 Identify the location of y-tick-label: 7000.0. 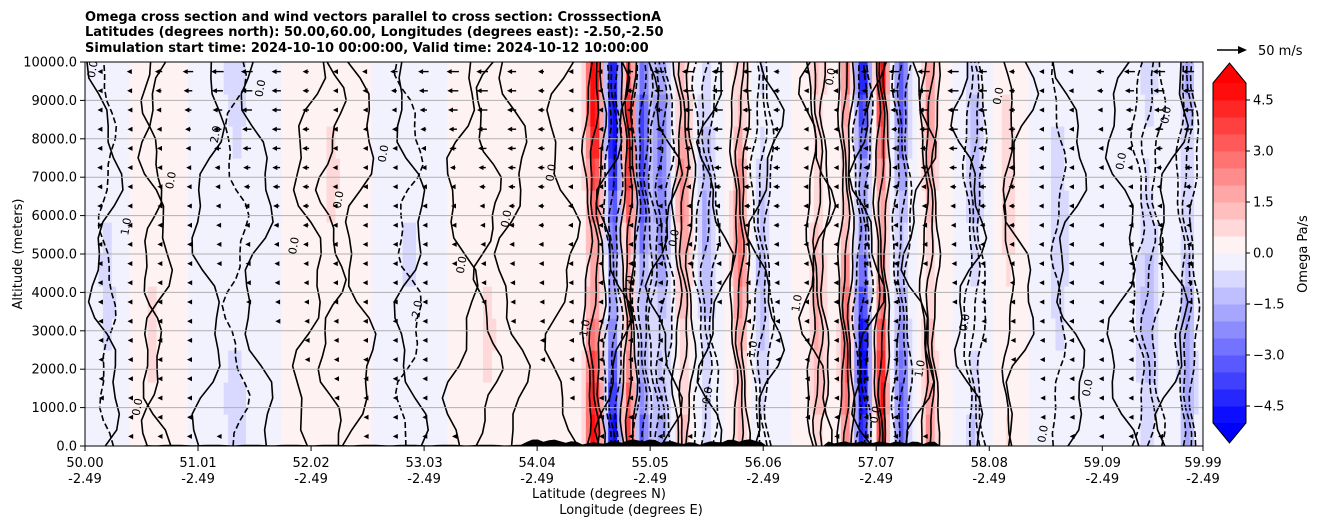
(55, 178).